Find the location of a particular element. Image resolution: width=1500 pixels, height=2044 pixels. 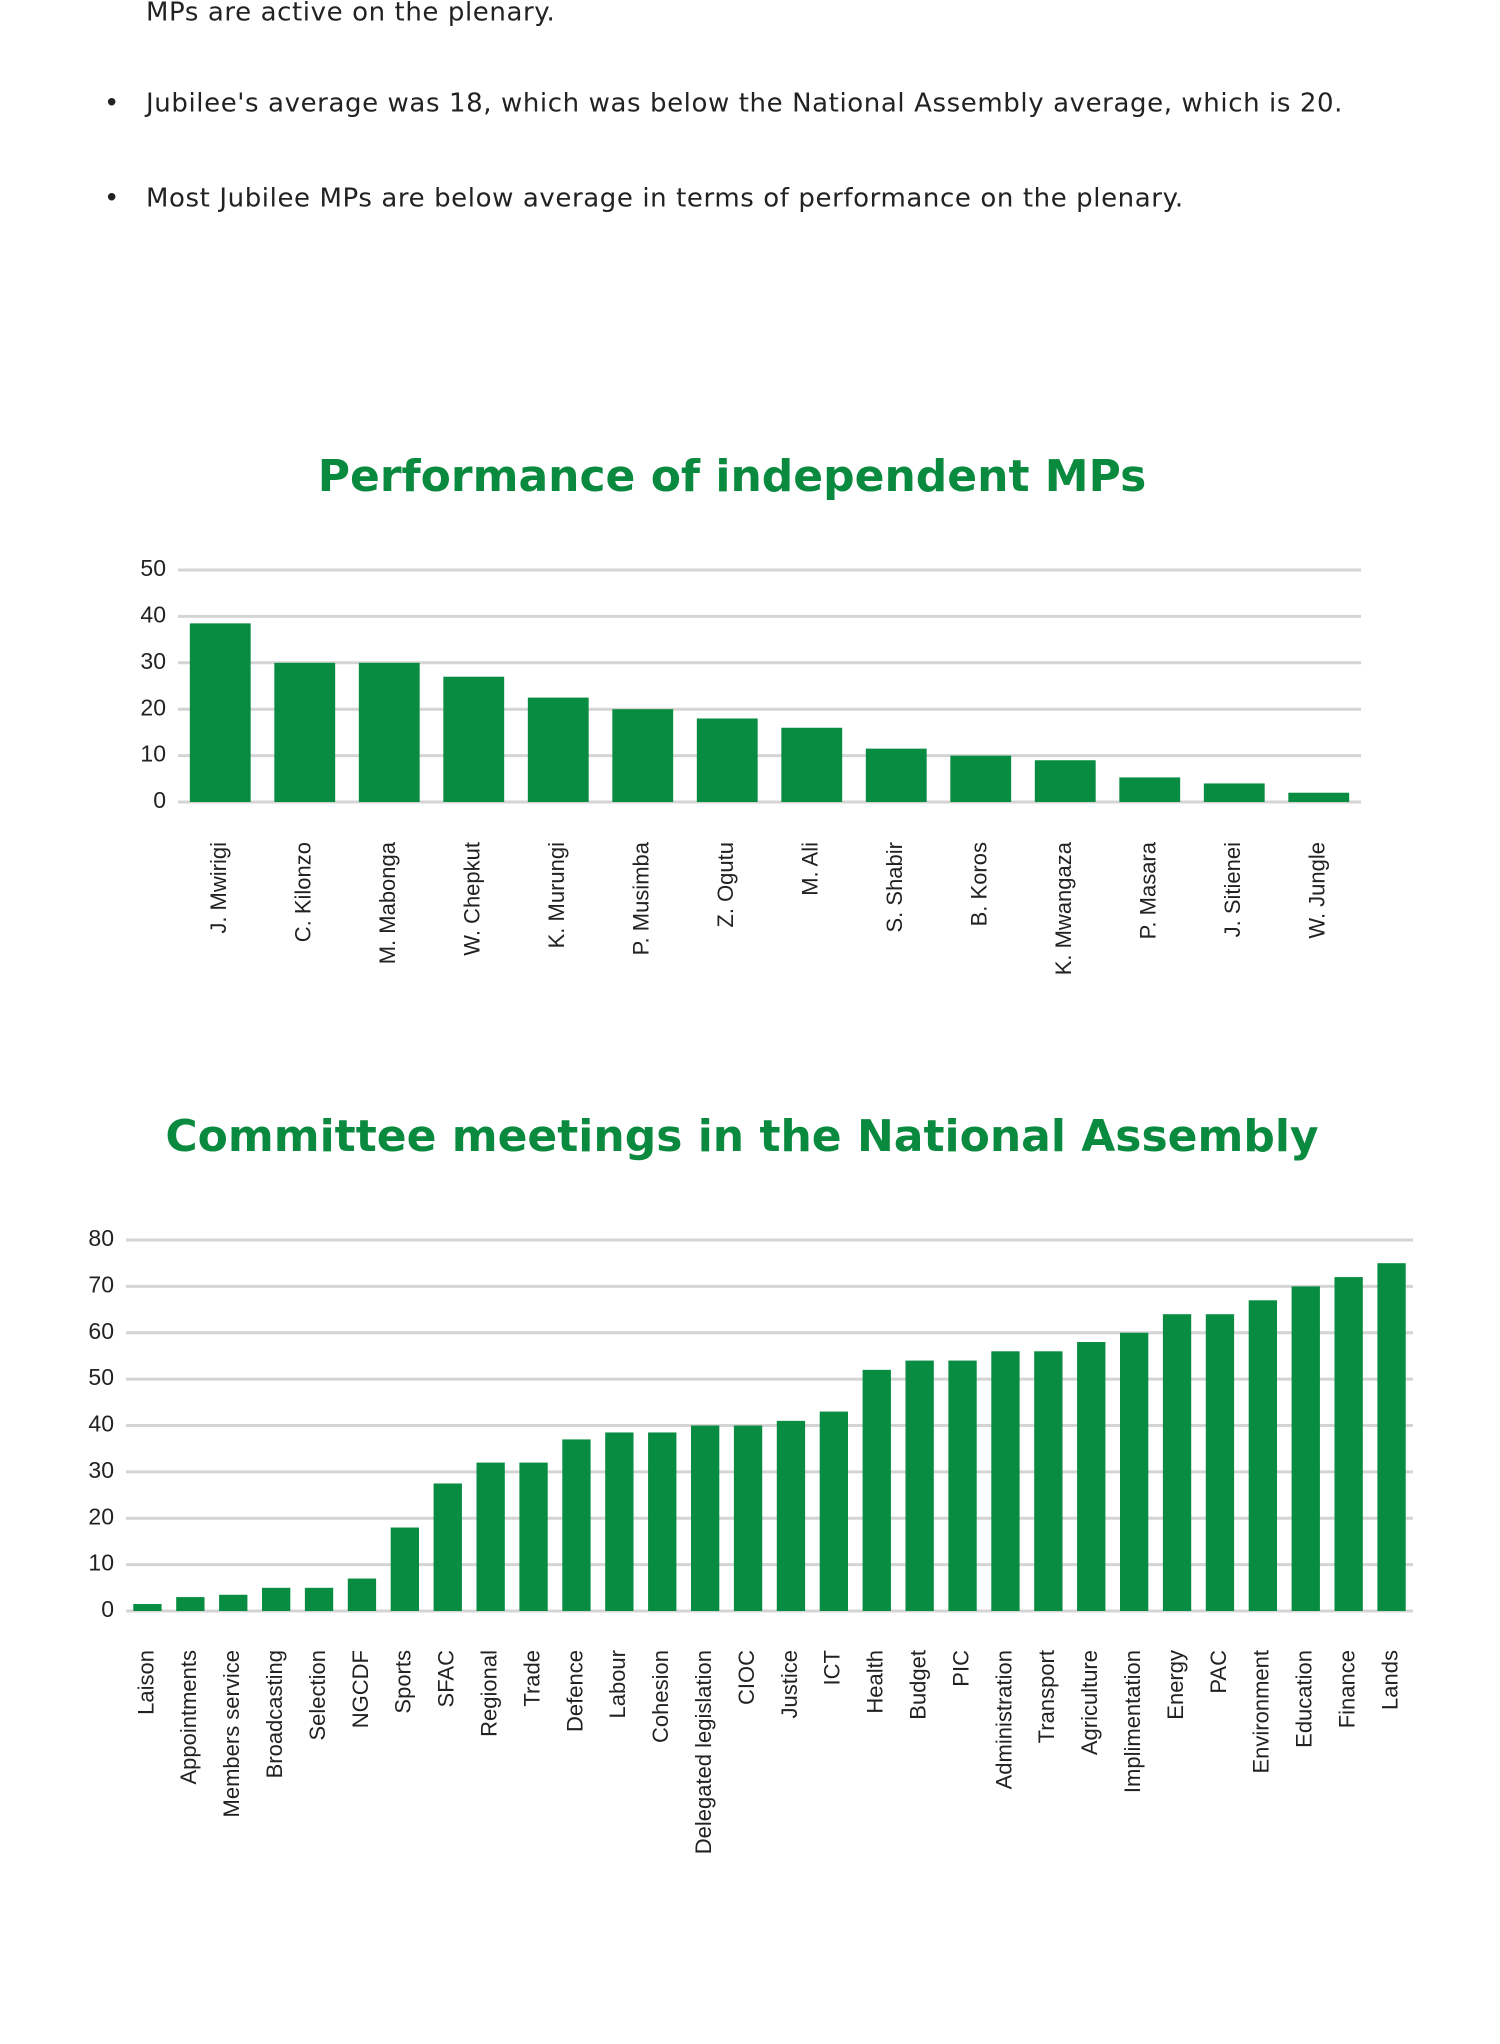

y-tick-label: 80 is located at coordinates (101, 1238).